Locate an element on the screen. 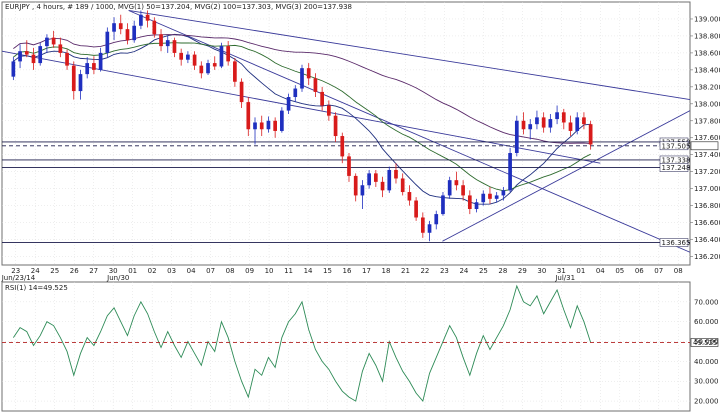 The image size is (720, 414). rsi-y-tick-label: 70.000 is located at coordinates (706, 302).